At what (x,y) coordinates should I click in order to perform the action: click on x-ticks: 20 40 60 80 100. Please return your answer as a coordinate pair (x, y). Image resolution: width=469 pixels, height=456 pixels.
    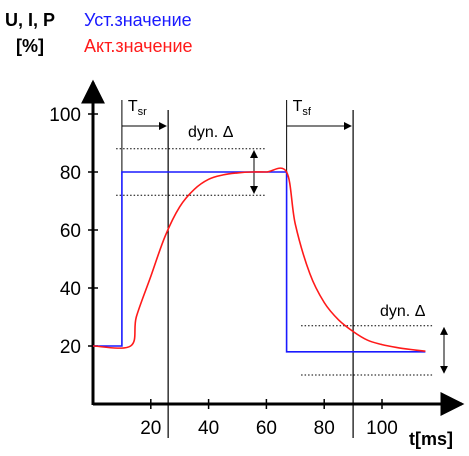
    Looking at the image, I should click on (269, 419).